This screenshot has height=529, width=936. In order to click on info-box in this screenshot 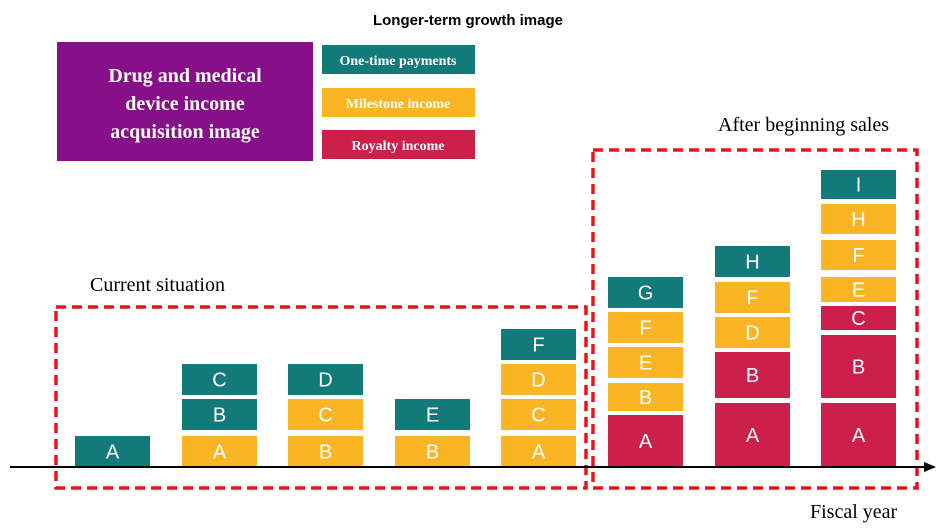, I will do `click(185, 101)`.